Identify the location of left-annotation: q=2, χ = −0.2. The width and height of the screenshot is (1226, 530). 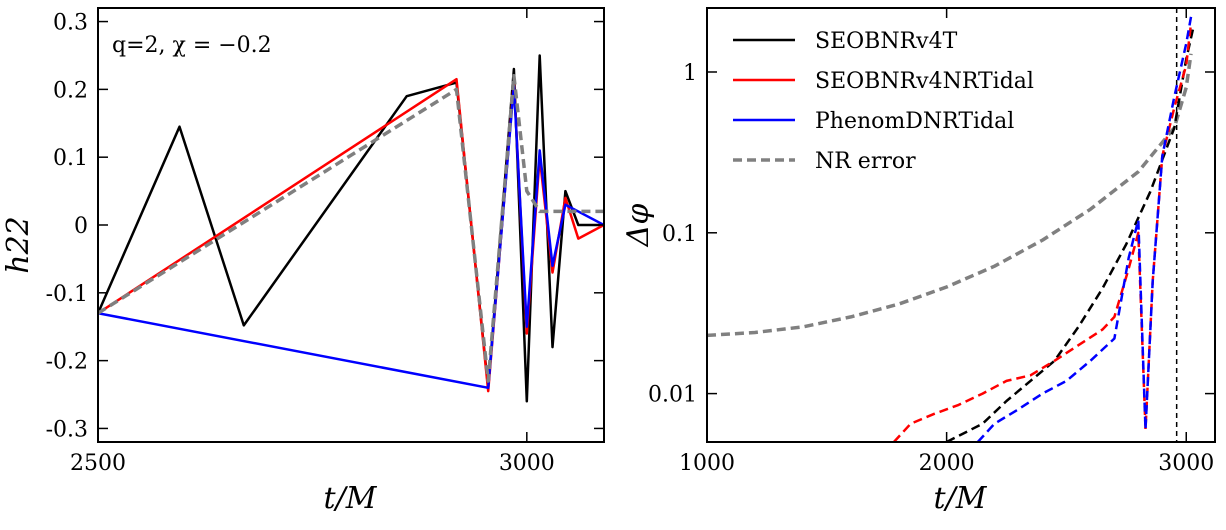
(192, 45).